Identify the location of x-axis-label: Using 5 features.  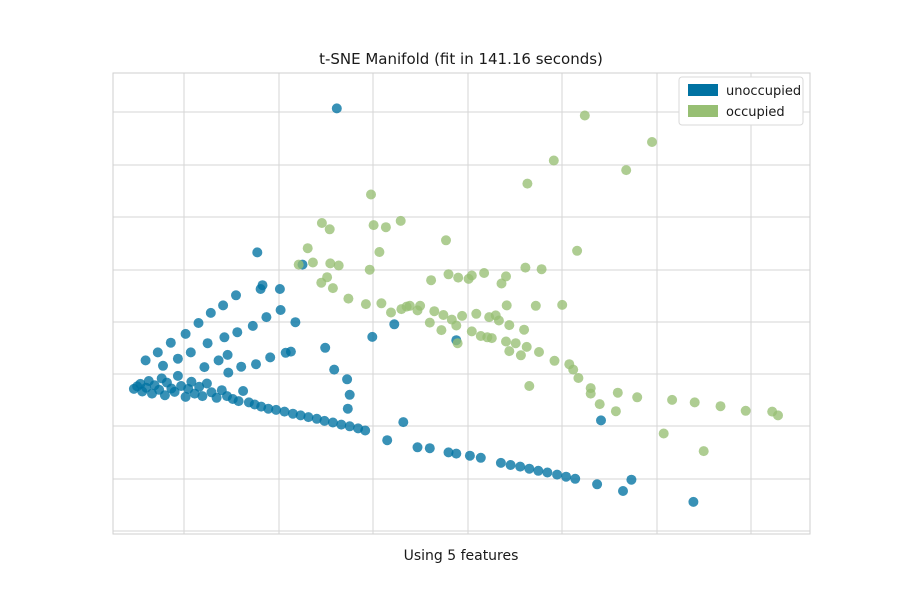
(461, 556).